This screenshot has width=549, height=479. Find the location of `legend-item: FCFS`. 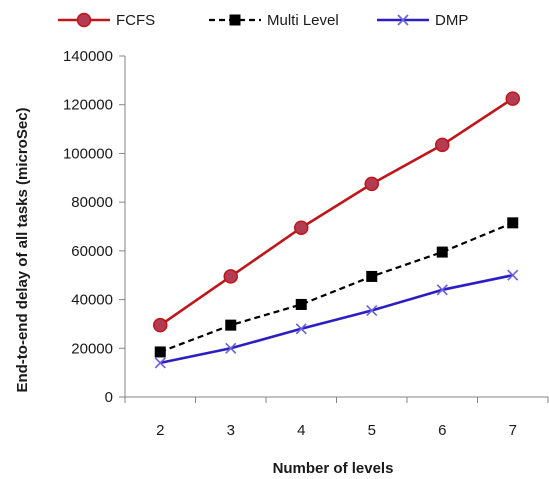

legend-item: FCFS is located at coordinates (106, 20).